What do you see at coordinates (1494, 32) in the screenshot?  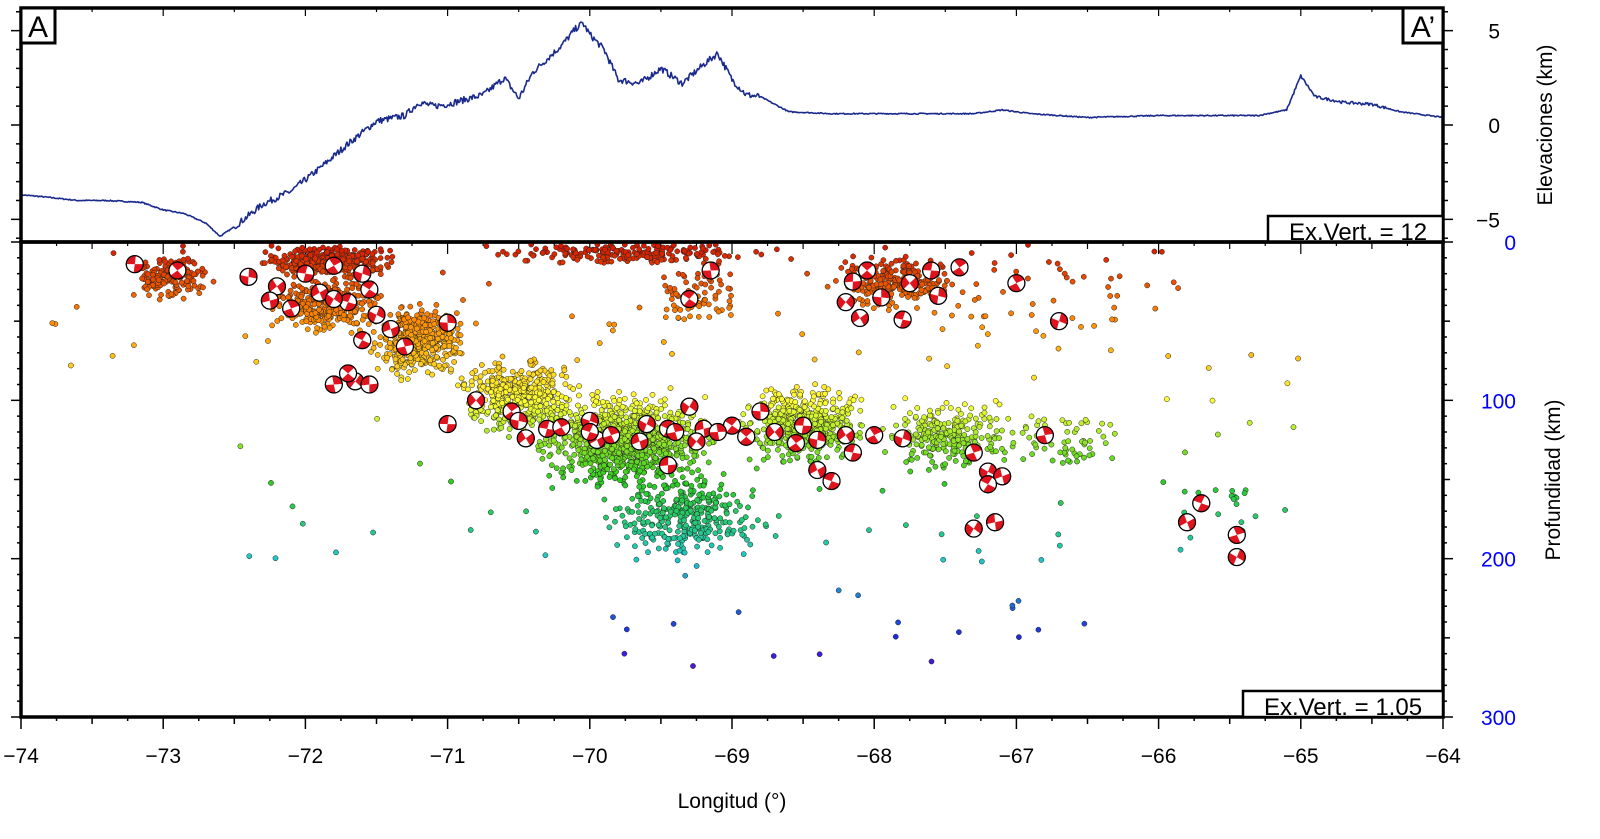 I see `elevation-tick-label: 5` at bounding box center [1494, 32].